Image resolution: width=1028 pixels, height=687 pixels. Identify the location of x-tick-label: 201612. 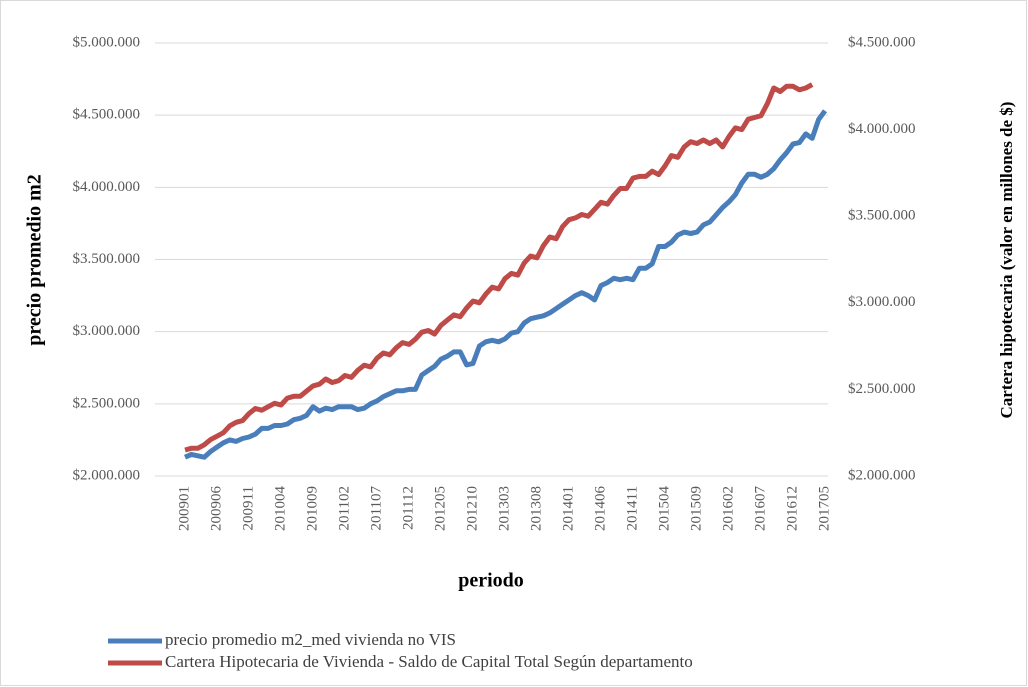
(792, 508).